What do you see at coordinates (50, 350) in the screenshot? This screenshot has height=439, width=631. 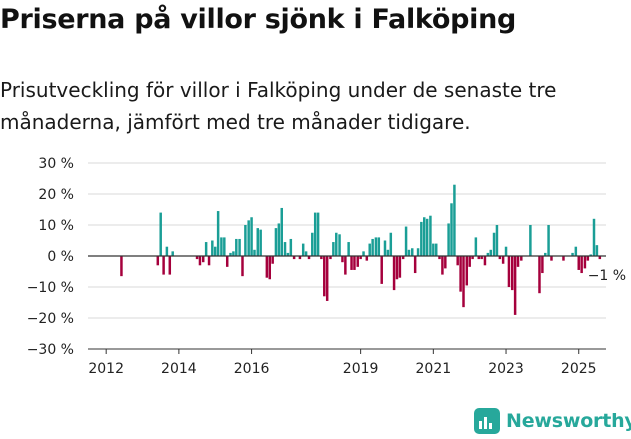 I see `y-tick-label: −30 %` at bounding box center [50, 350].